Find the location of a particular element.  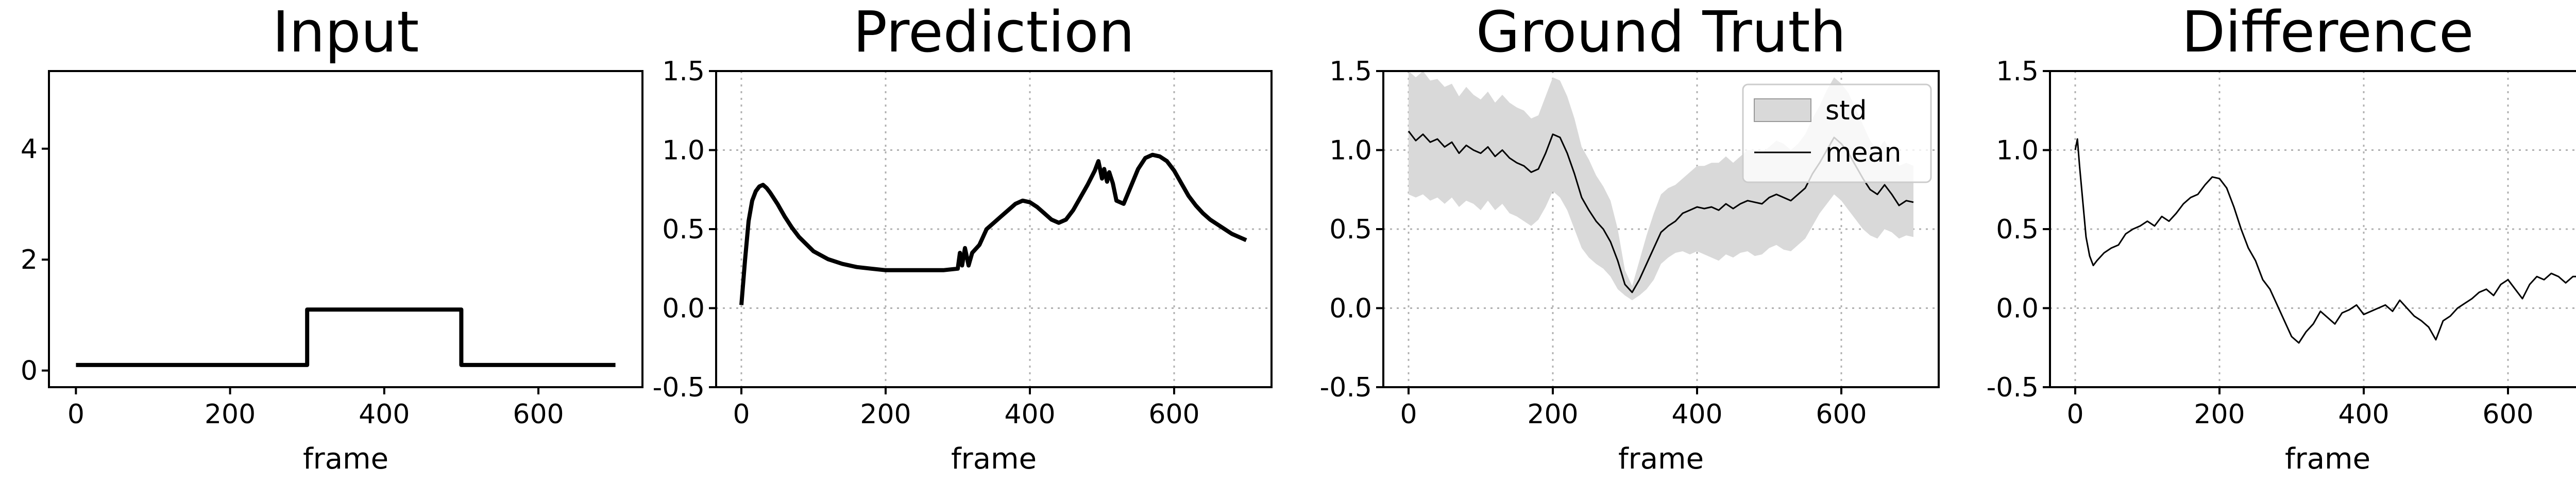

prediction-x-tick-label: 0 is located at coordinates (741, 414).